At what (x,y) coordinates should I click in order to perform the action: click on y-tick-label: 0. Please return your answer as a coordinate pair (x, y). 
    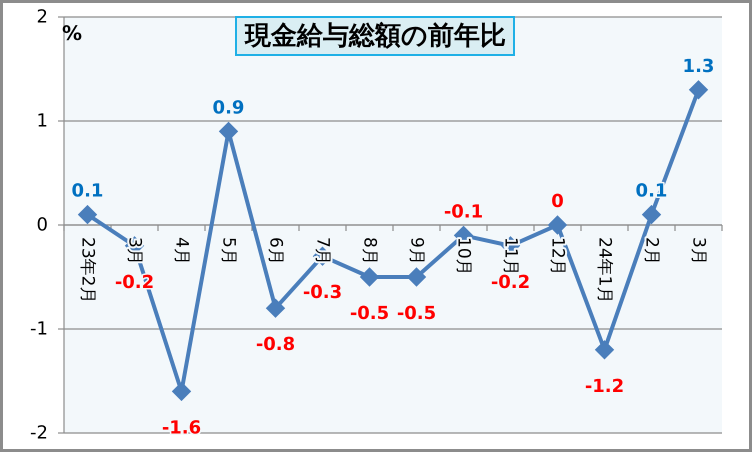
    Looking at the image, I should click on (42, 225).